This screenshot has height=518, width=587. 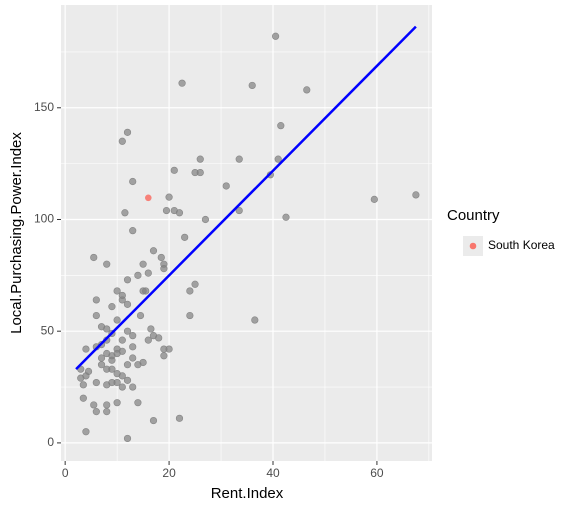 What do you see at coordinates (44, 107) in the screenshot?
I see `y-tick-label: 150` at bounding box center [44, 107].